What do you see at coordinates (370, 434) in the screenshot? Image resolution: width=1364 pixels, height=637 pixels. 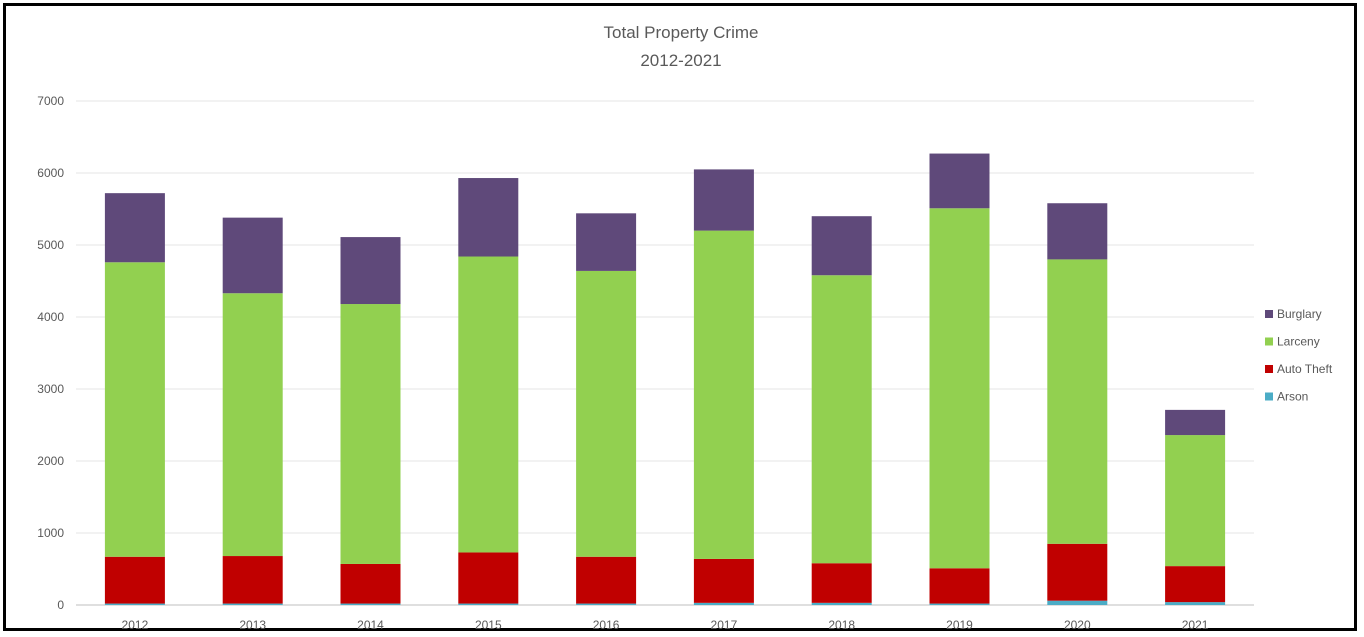 I see `bar-larceny-2014` at bounding box center [370, 434].